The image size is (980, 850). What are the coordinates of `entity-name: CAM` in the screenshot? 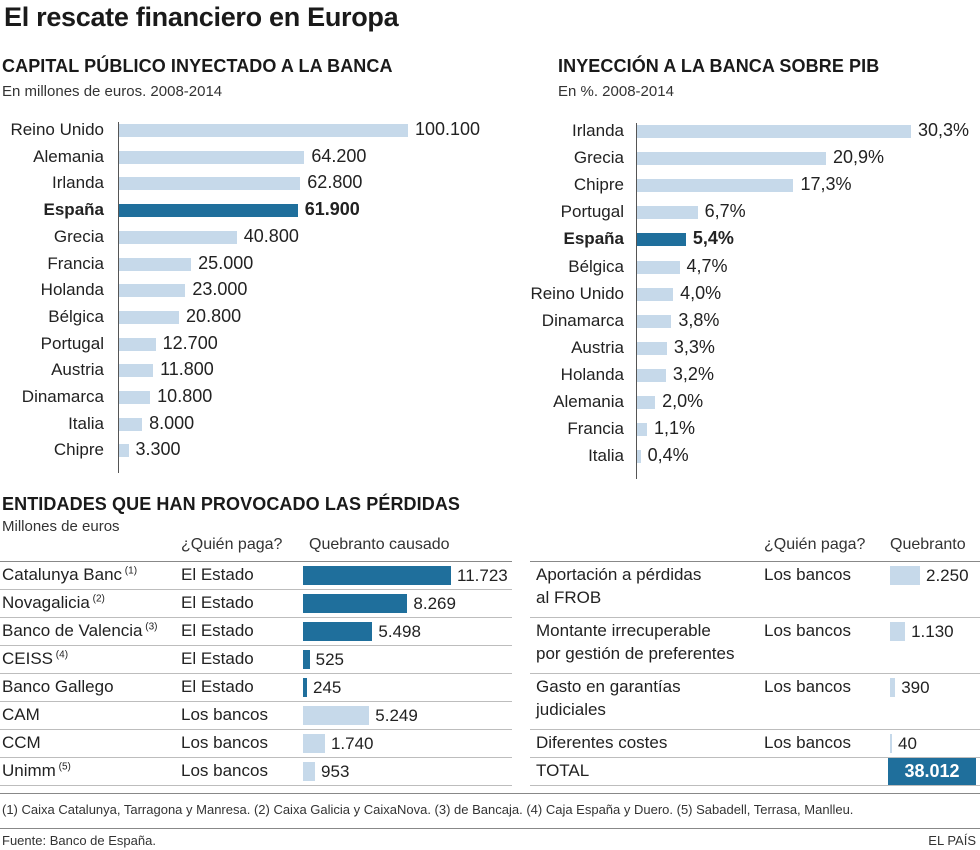 It's located at (21, 714).